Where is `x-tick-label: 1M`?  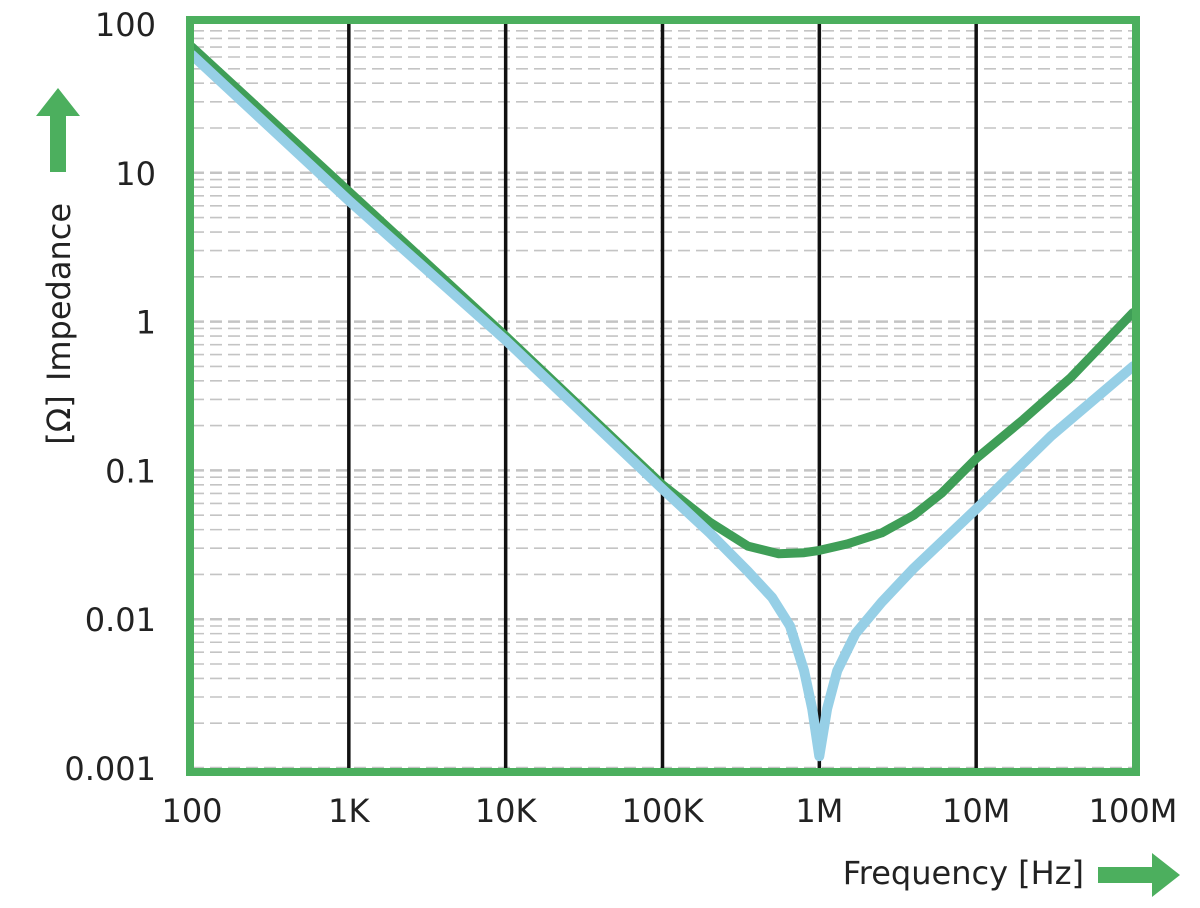 x-tick-label: 1M is located at coordinates (819, 811).